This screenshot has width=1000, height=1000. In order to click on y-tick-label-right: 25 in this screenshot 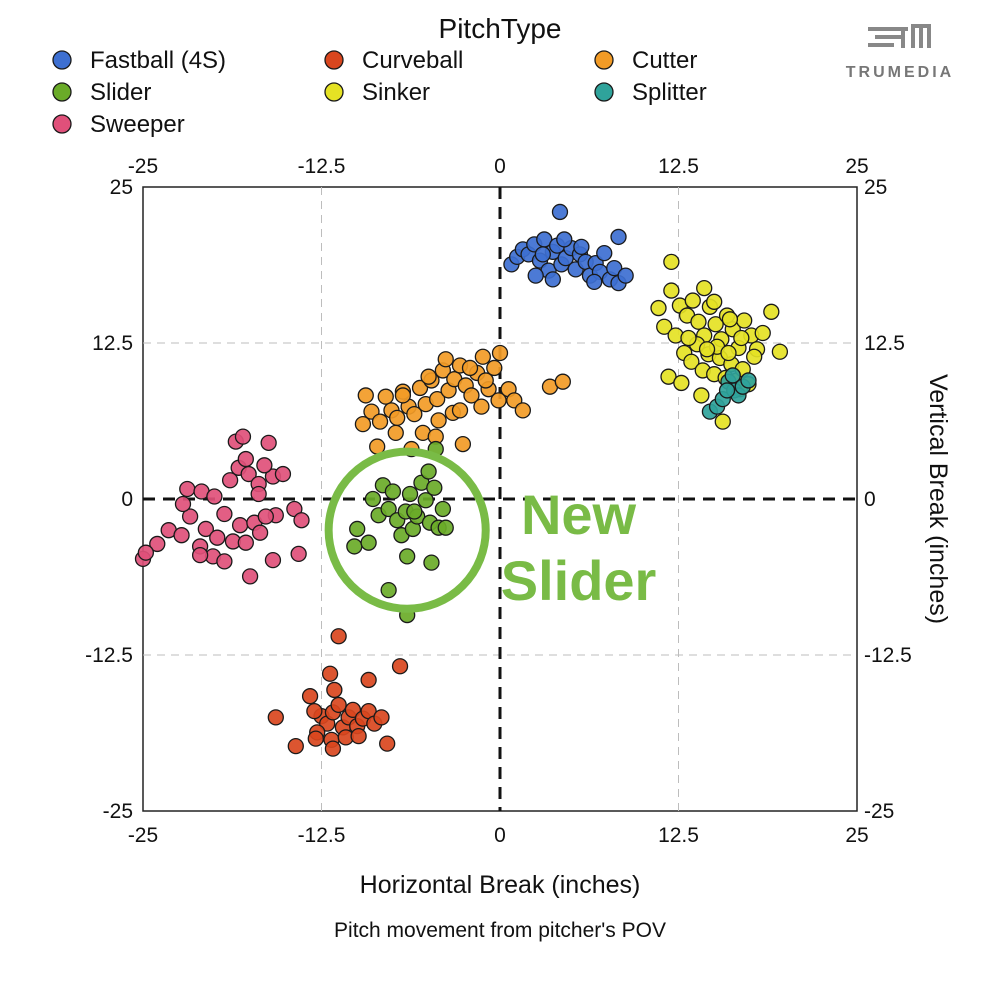, I will do `click(875, 187)`.